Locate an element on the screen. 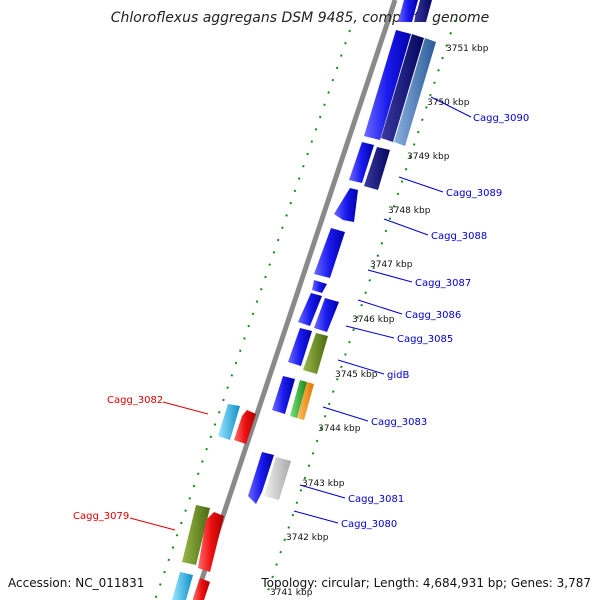  tick-label: 3742 kbp is located at coordinates (307, 538).